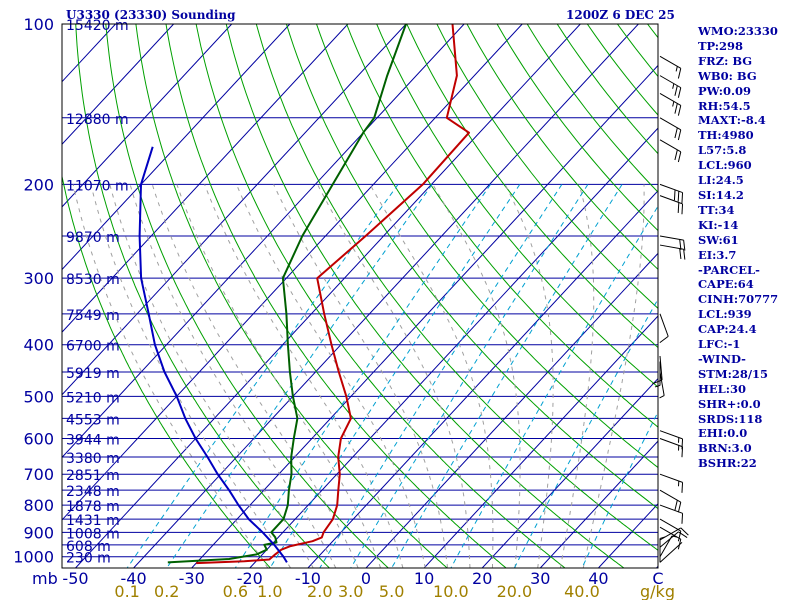 Image resolution: width=800 pixels, height=600 pixels. What do you see at coordinates (38, 184) in the screenshot?
I see `pressure-tick-label: 200` at bounding box center [38, 184].